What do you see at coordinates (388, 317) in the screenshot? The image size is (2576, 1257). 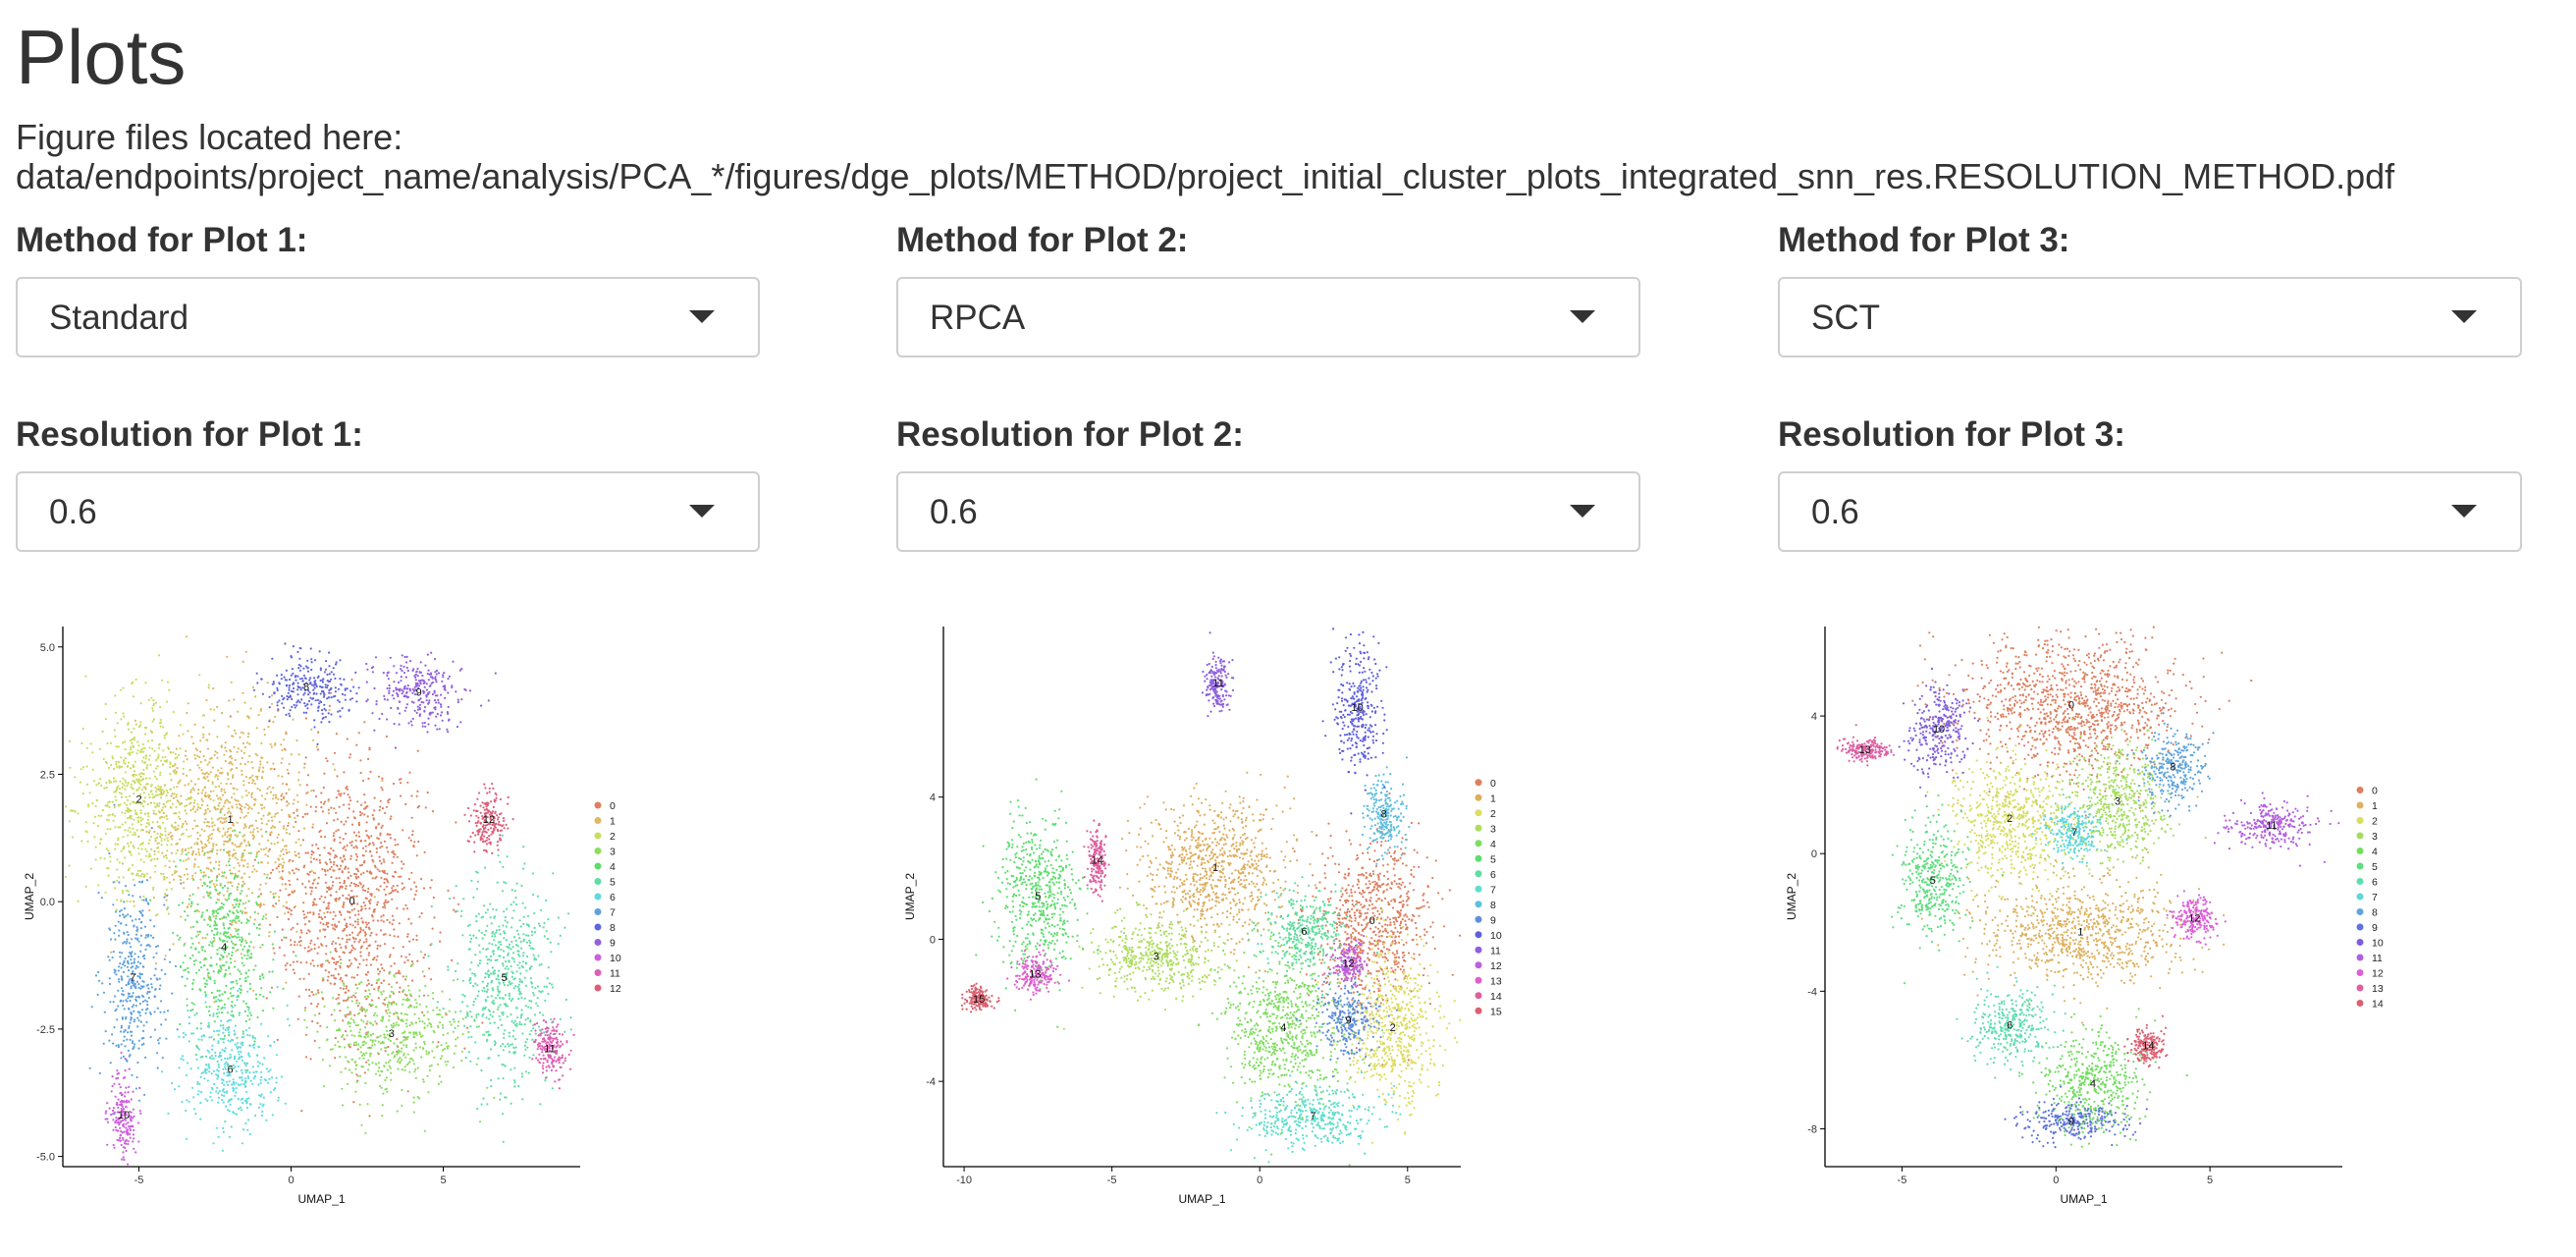 I see `method-select-plot-1: Standard` at bounding box center [388, 317].